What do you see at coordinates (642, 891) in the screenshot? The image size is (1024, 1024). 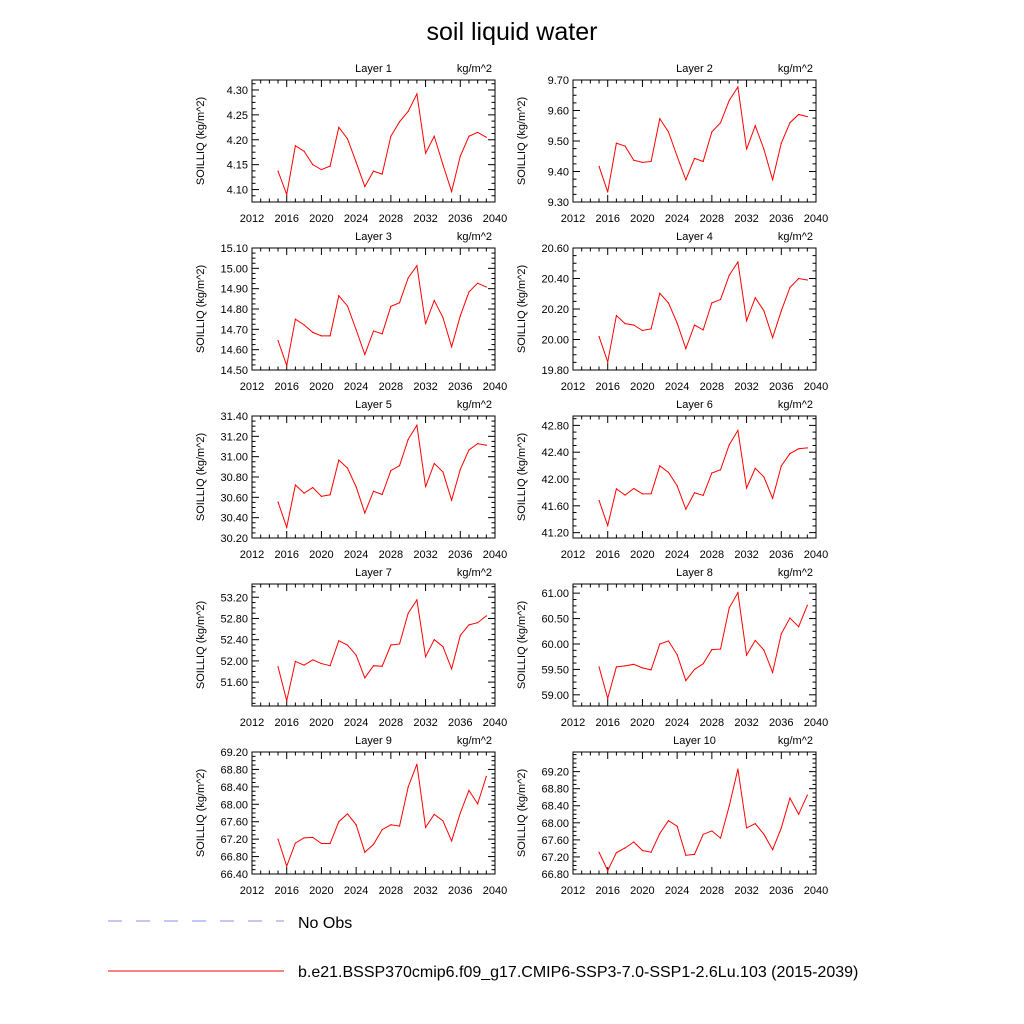 I see `x-tick-label: 2020` at bounding box center [642, 891].